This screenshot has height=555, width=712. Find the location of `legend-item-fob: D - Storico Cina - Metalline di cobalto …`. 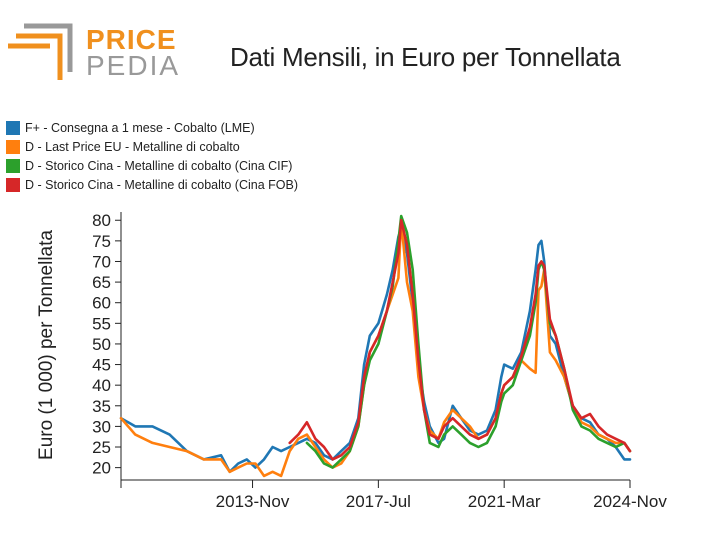

legend-item-fob: D - Storico Cina - Metalline di cobalto … is located at coordinates (152, 184).